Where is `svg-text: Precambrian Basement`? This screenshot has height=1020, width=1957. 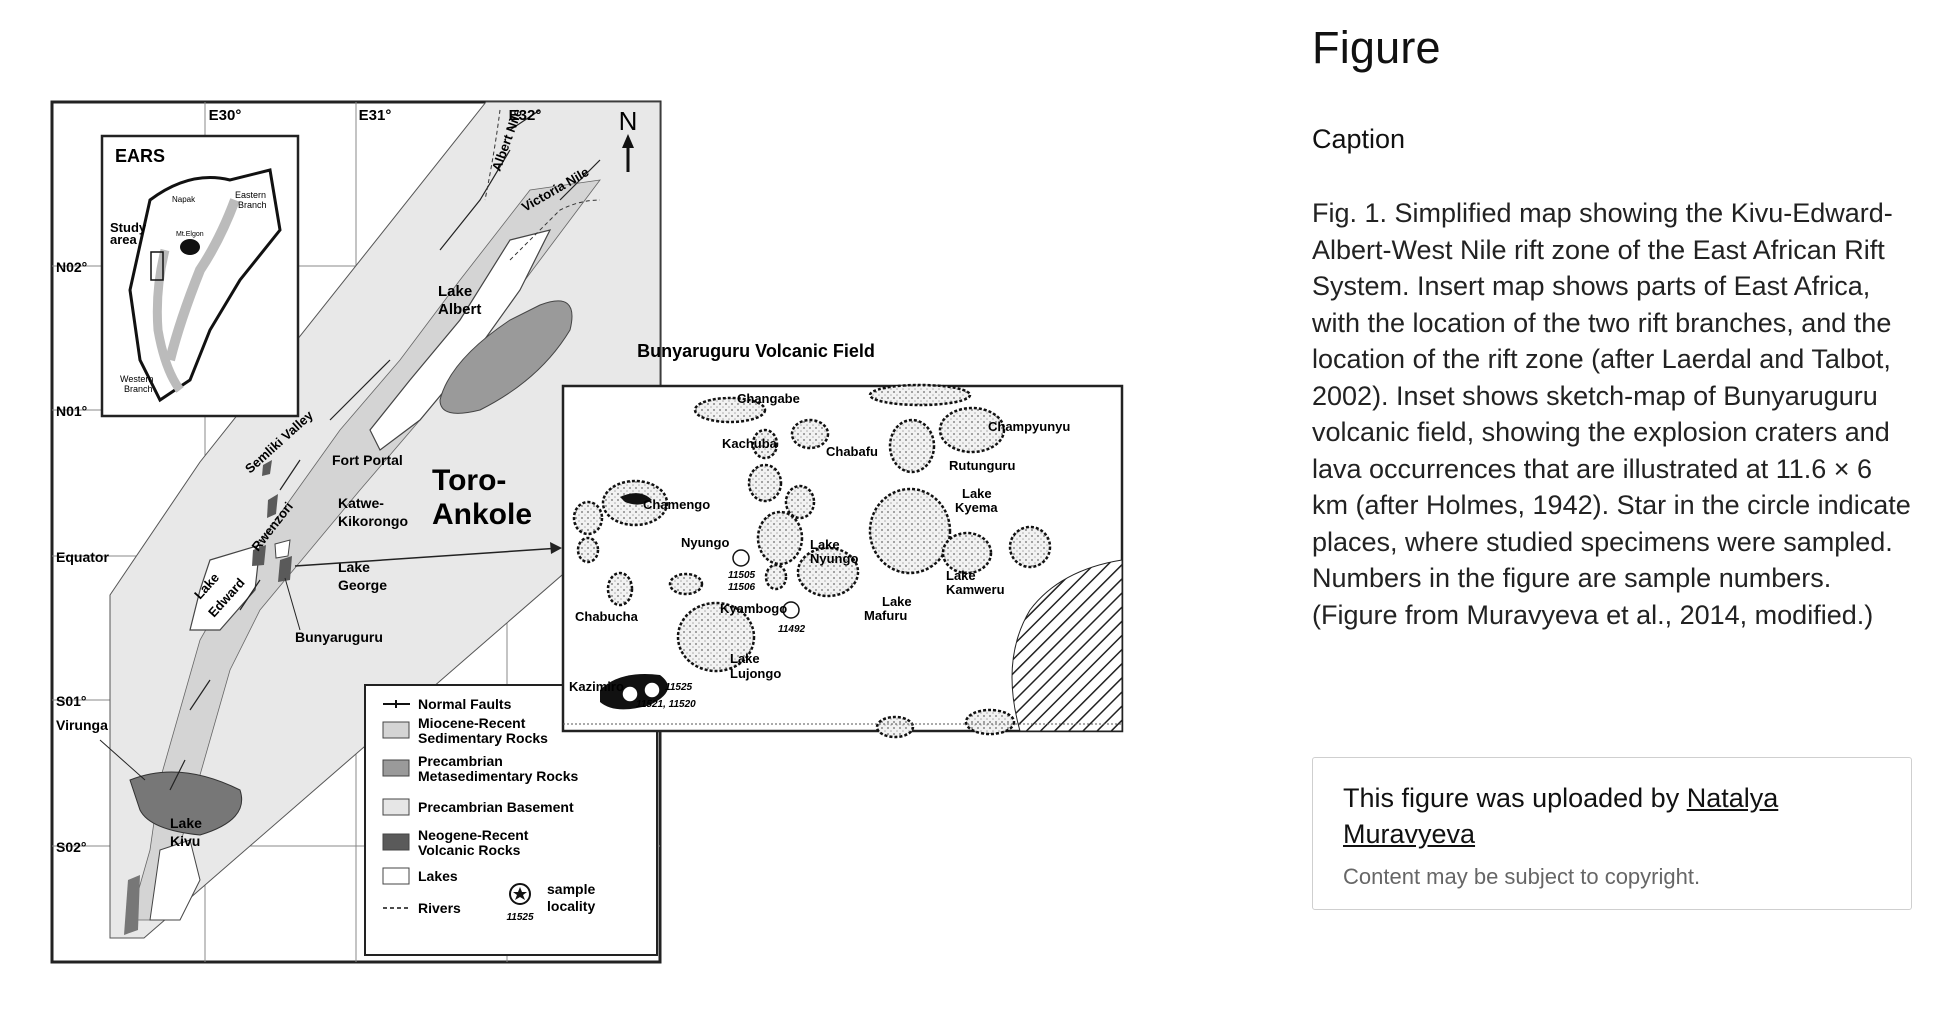 svg-text: Precambrian Basement is located at coordinates (496, 807).